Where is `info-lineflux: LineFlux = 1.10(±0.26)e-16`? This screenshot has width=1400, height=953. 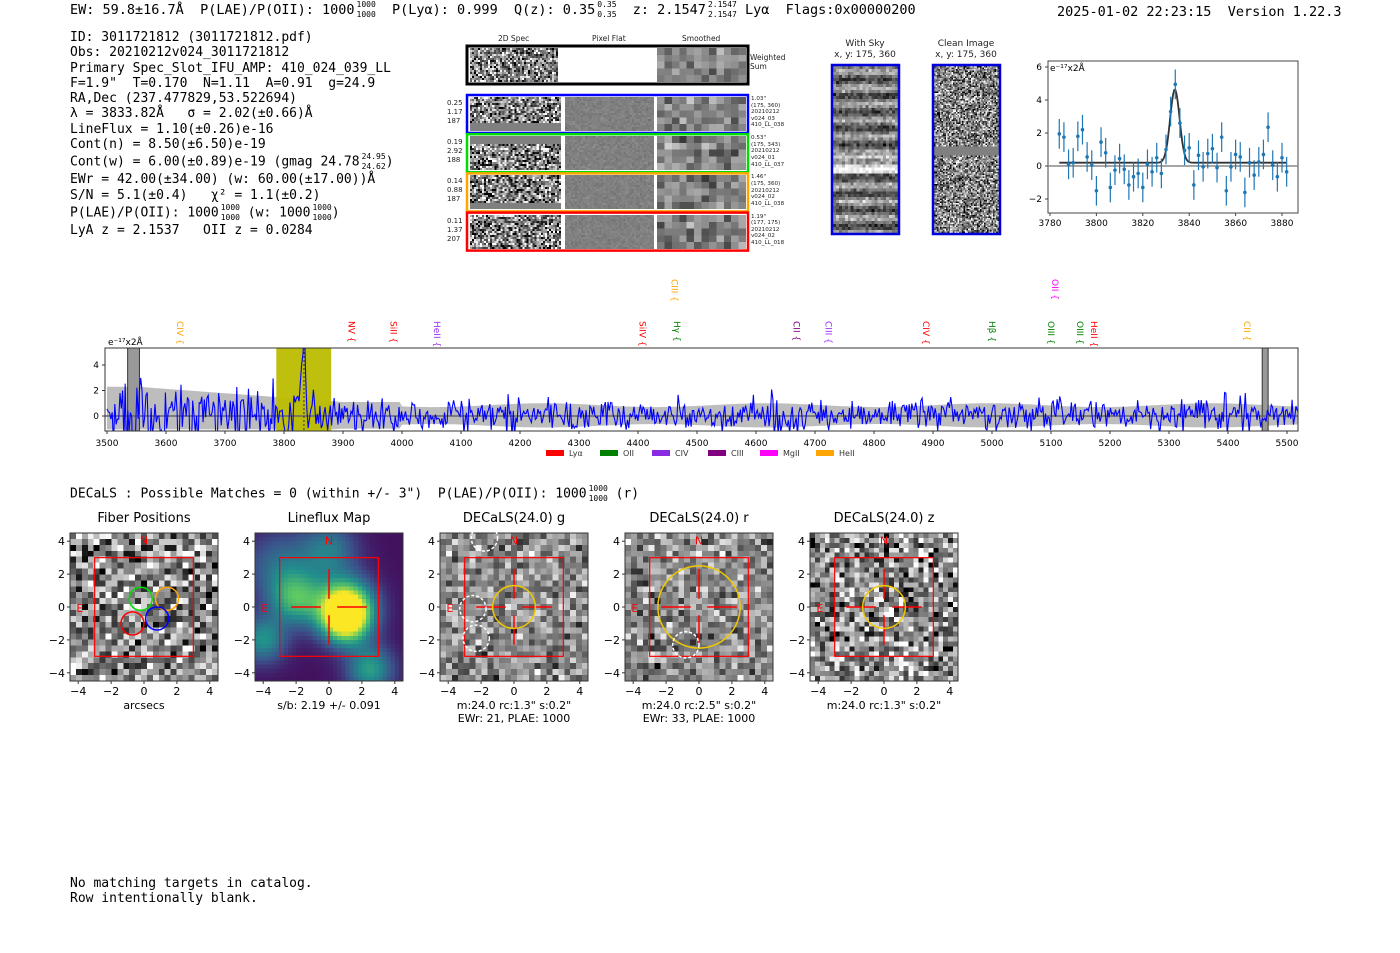 info-lineflux: LineFlux = 1.10(±0.26)e-16 is located at coordinates (172, 129).